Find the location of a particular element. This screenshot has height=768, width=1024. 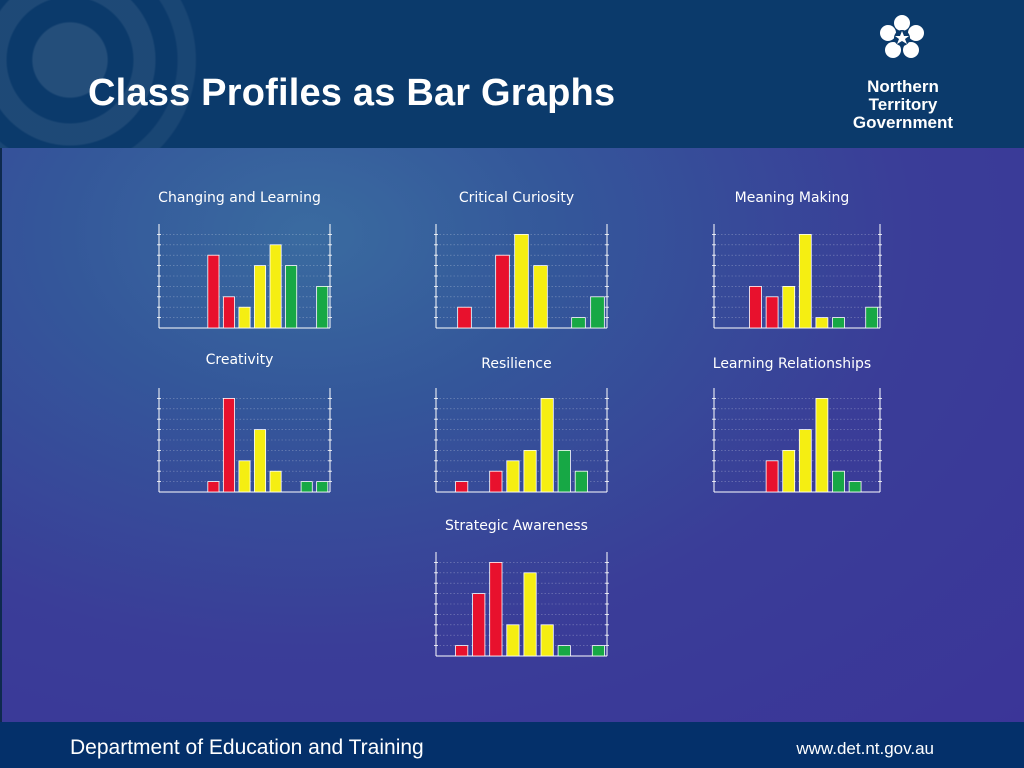

chart-title: Resilience is located at coordinates (516, 364).